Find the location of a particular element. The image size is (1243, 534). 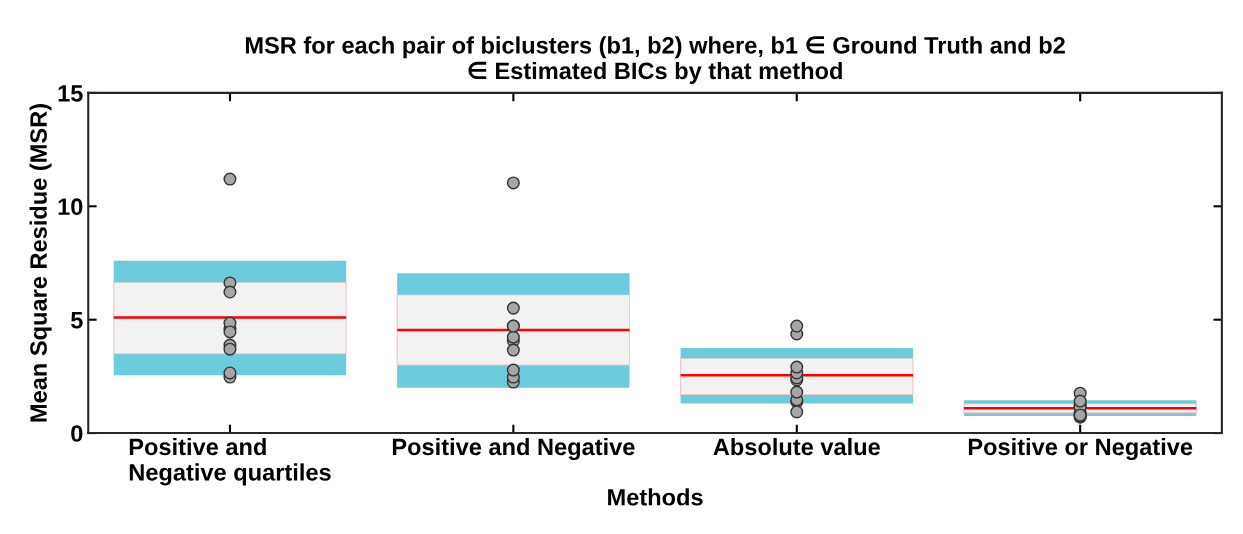

y-tick-label: 0 is located at coordinates (77, 433).